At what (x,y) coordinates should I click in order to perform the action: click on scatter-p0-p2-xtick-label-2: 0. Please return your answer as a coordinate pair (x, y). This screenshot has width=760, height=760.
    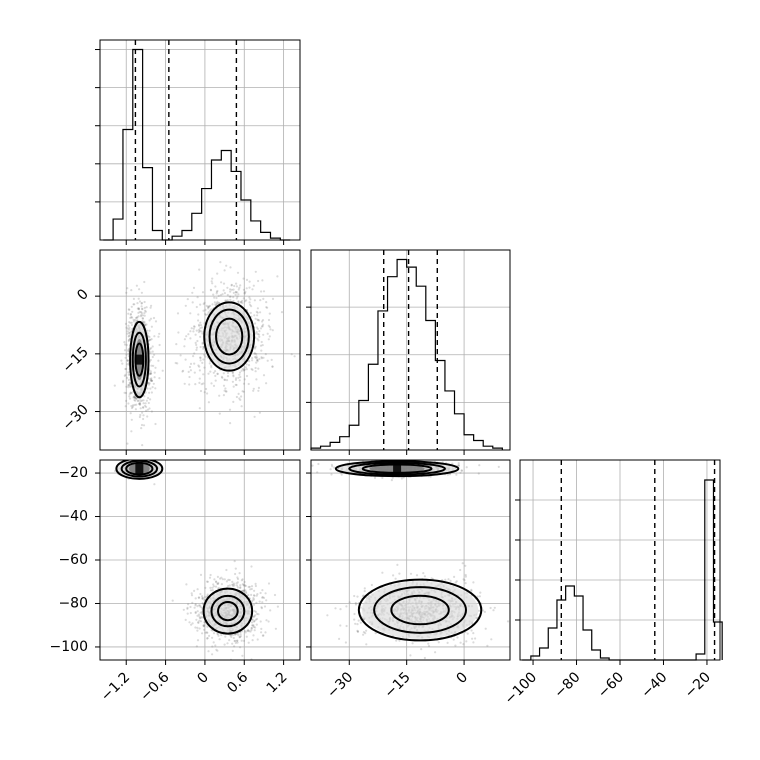
    Looking at the image, I should click on (203, 678).